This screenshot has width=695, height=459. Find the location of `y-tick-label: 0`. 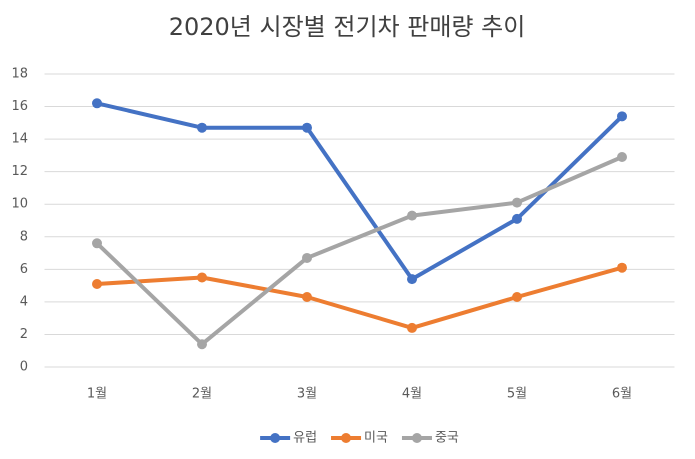

y-tick-label: 0 is located at coordinates (24, 367).